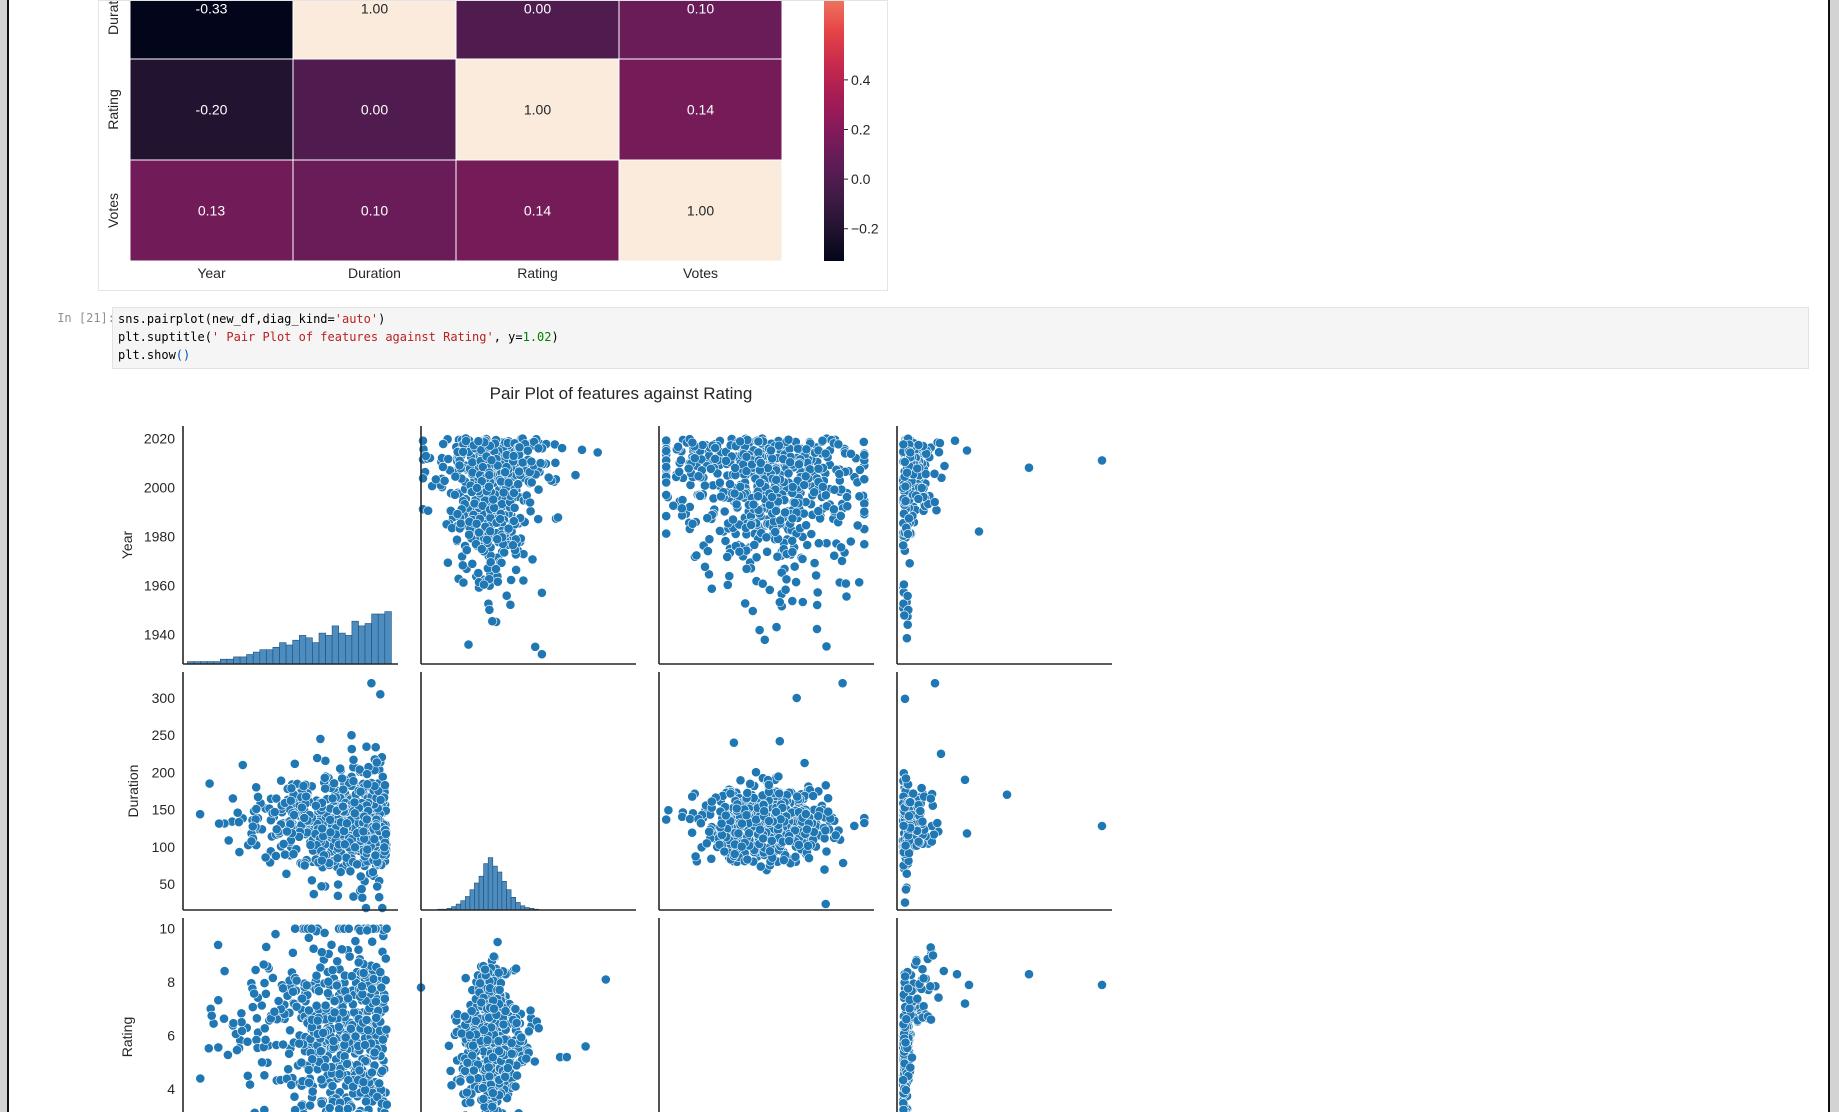 This screenshot has height=1112, width=1839. I want to click on y-tick-label: 250, so click(164, 735).